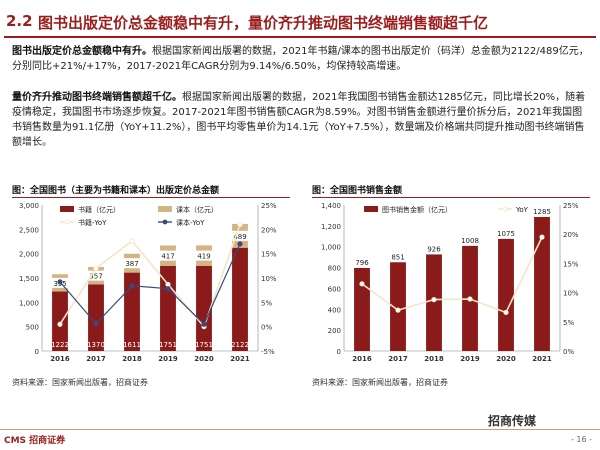 This screenshot has width=600, height=450. What do you see at coordinates (268, 352) in the screenshot?
I see `y2-tick-label: -5%` at bounding box center [268, 352].